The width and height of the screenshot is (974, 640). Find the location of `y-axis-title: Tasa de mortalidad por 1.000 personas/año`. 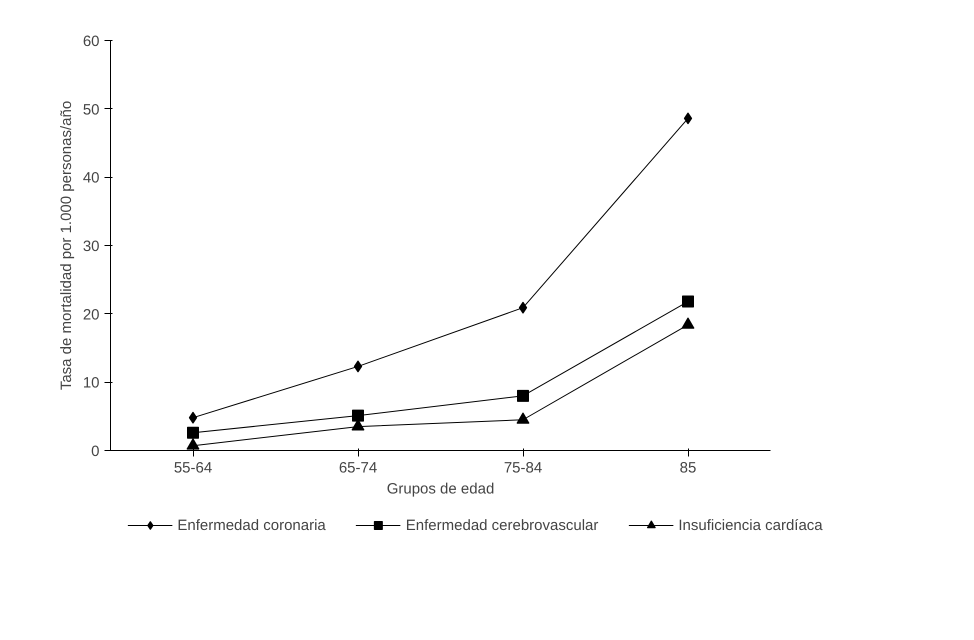

y-axis-title: Tasa de mortalidad por 1.000 personas/año is located at coordinates (66, 245).